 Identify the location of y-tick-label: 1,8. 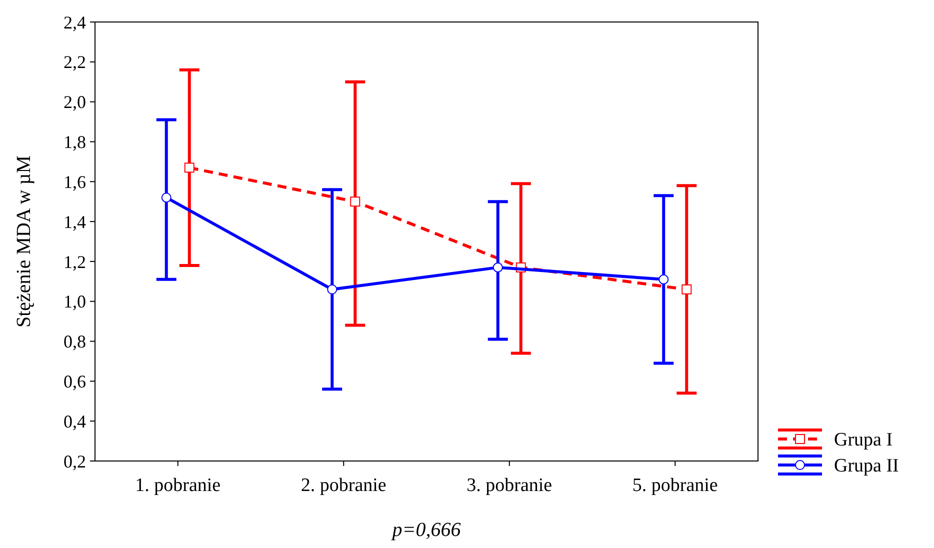
(75, 142).